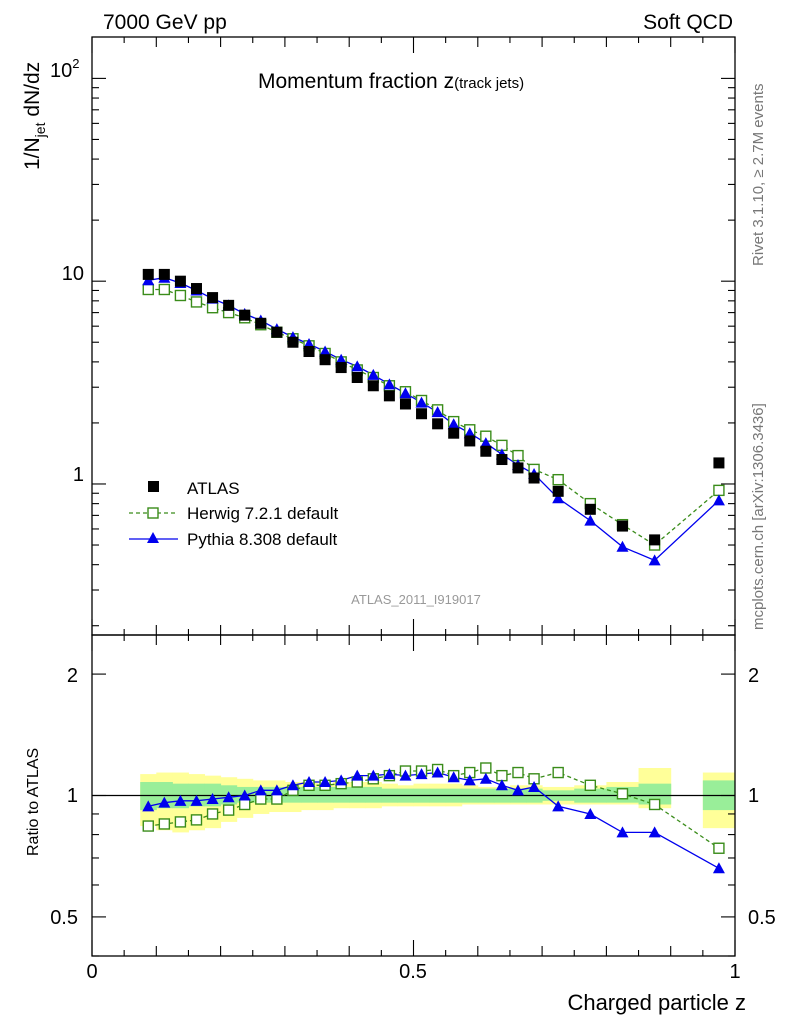  Describe the element at coordinates (656, 1002) in the screenshot. I see `x-axis-label: Charged particle z` at that location.